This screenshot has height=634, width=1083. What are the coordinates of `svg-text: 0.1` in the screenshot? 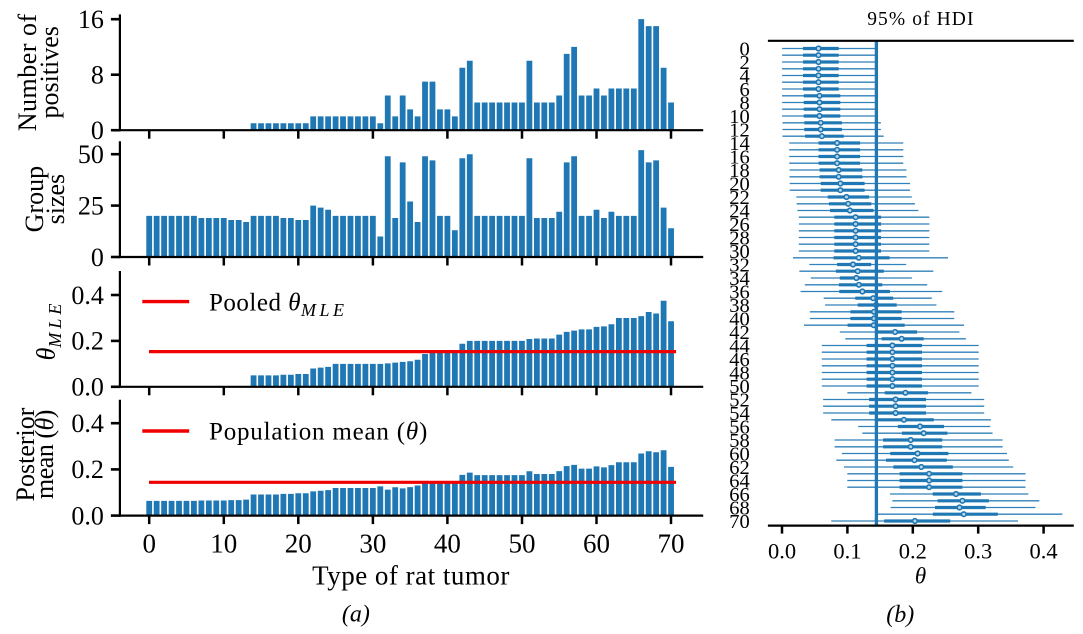 It's located at (847, 551).